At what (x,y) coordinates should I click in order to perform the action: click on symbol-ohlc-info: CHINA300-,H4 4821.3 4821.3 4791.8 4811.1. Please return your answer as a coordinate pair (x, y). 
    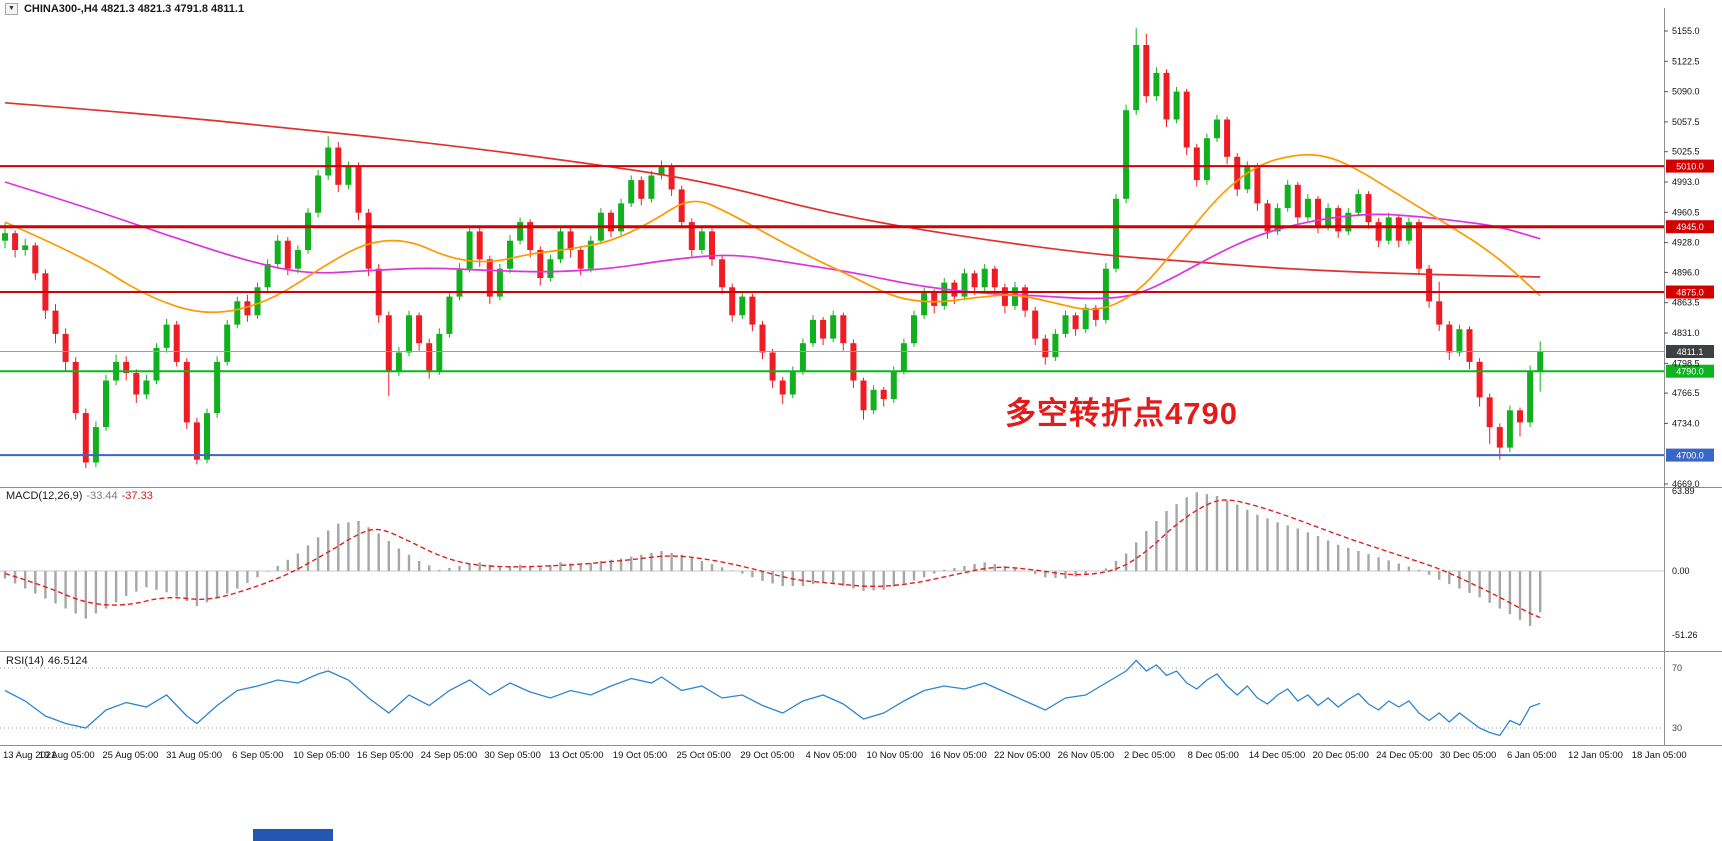
    Looking at the image, I should click on (134, 9).